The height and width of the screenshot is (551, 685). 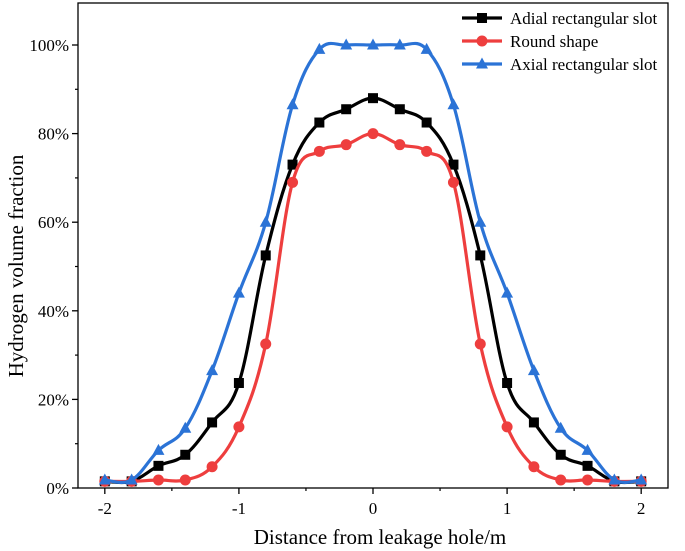 What do you see at coordinates (507, 508) in the screenshot?
I see `x-tick-label: 1` at bounding box center [507, 508].